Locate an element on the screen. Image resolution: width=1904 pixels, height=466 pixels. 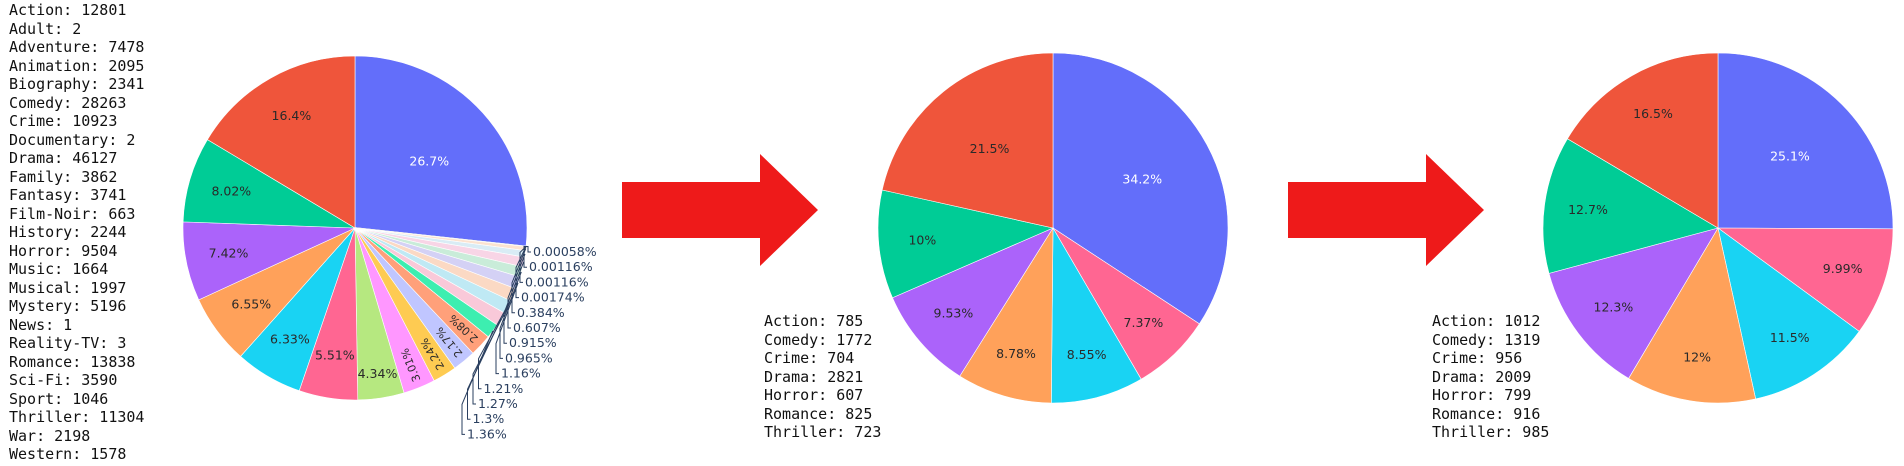
pie-slice-label: 1.27% is located at coordinates (498, 403).